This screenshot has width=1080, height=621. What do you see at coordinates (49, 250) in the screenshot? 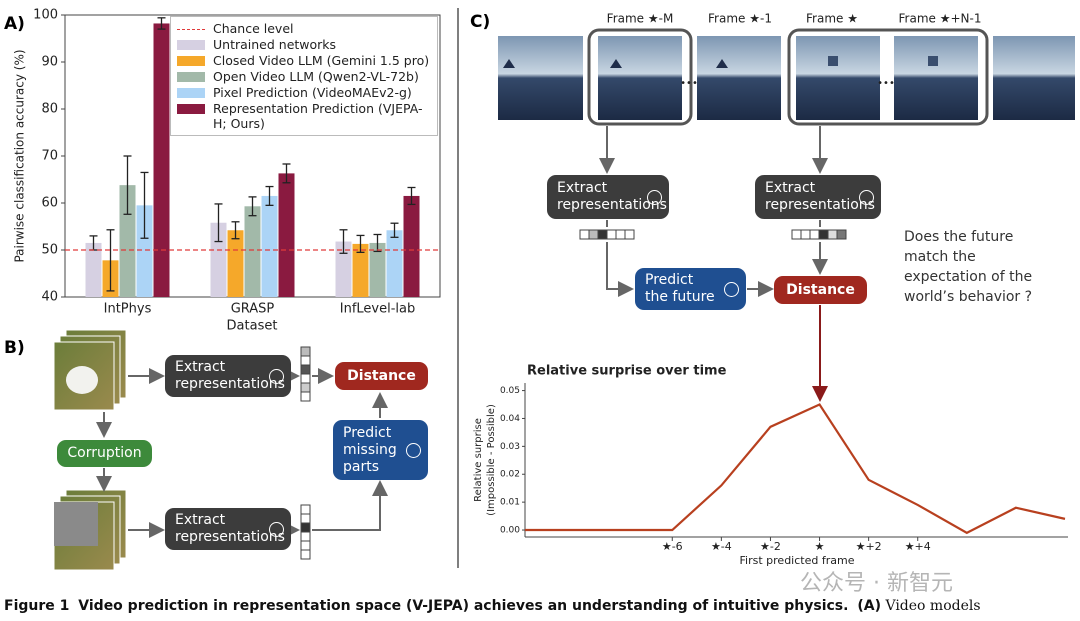
I see `y-tick-label: 50` at bounding box center [49, 250].